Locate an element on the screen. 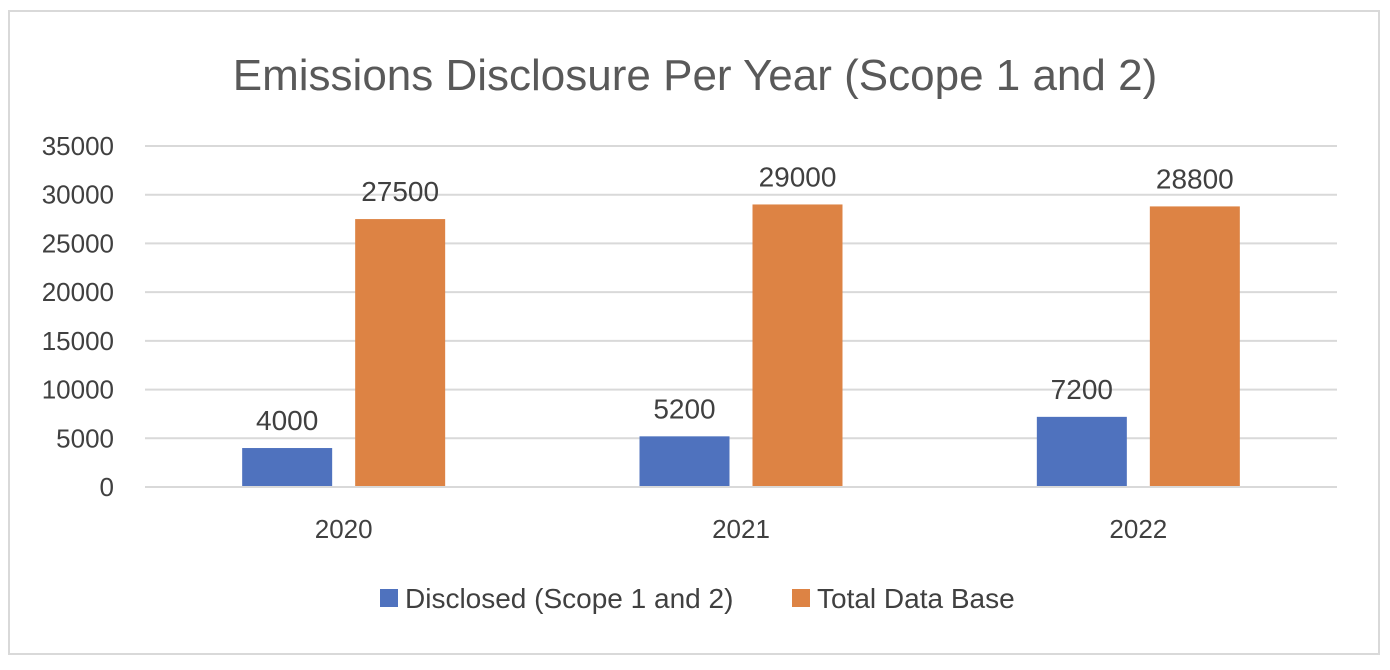 The height and width of the screenshot is (670, 1390). bar-disclosed-2021 is located at coordinates (684, 461).